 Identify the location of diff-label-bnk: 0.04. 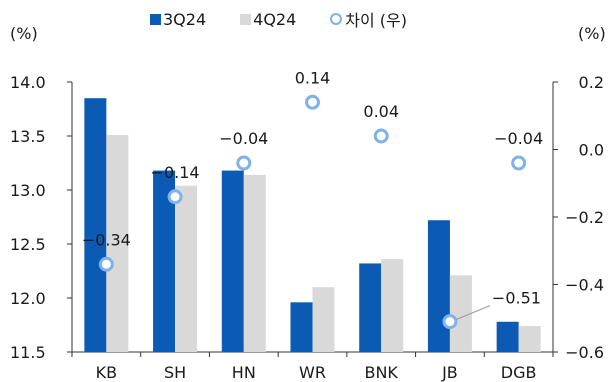
(381, 111).